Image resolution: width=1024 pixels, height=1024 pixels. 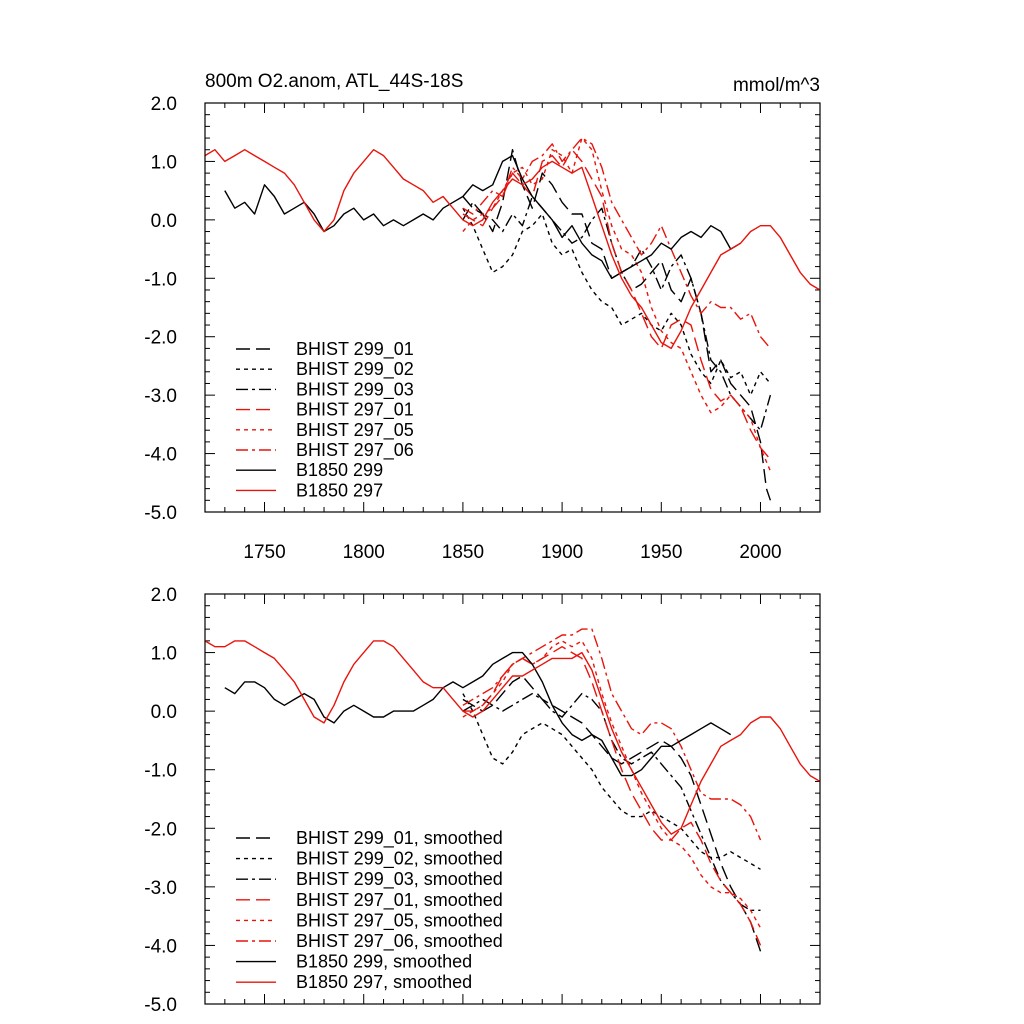 I want to click on legend-label: BHIST 297_05, smoothed, so click(x=399, y=920).